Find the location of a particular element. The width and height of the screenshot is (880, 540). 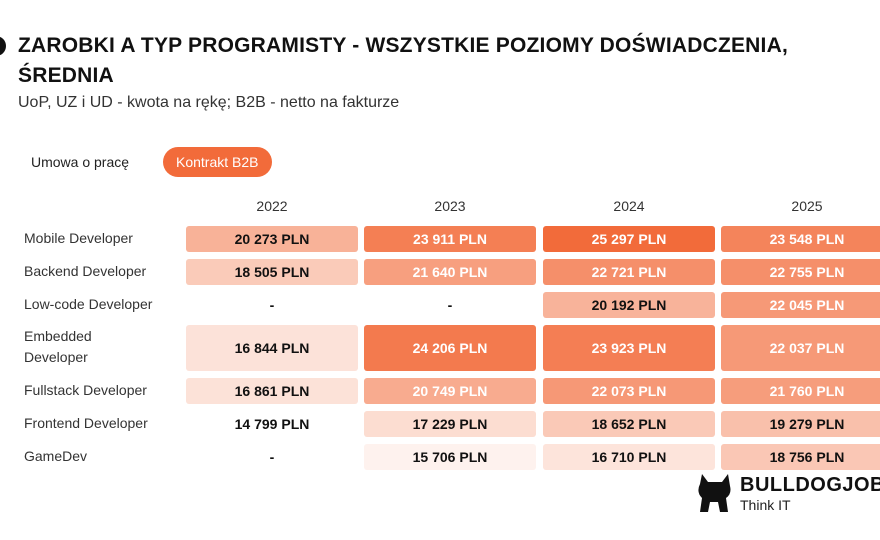

logo-name: BULLDOGJOB is located at coordinates (810, 485).